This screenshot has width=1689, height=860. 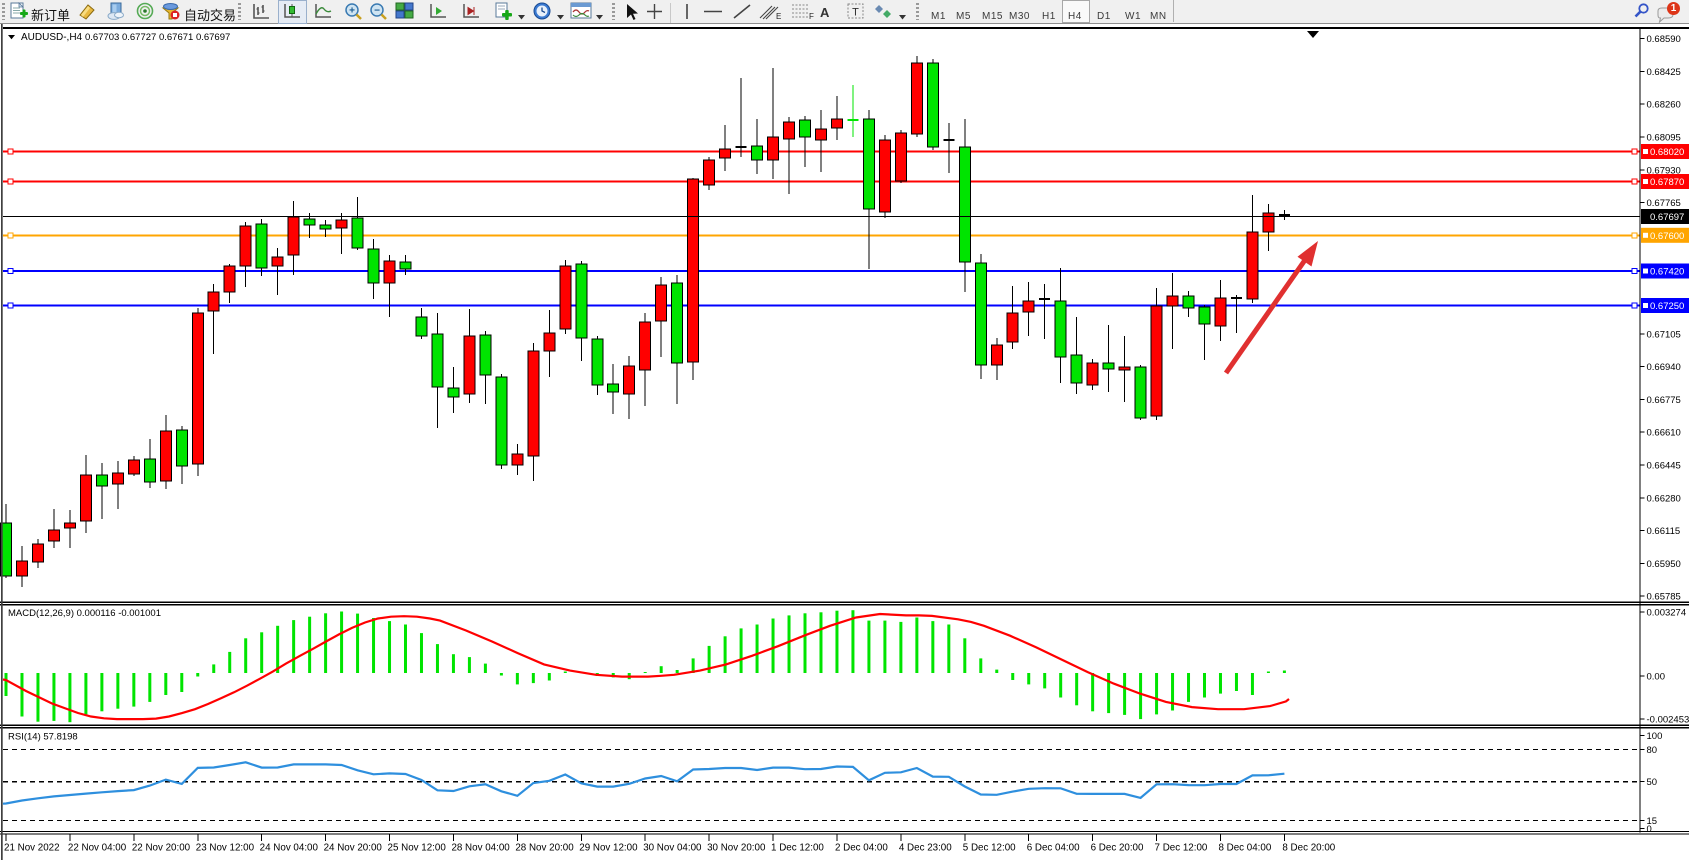 I want to click on svg-text: 0.66940, so click(x=1664, y=367).